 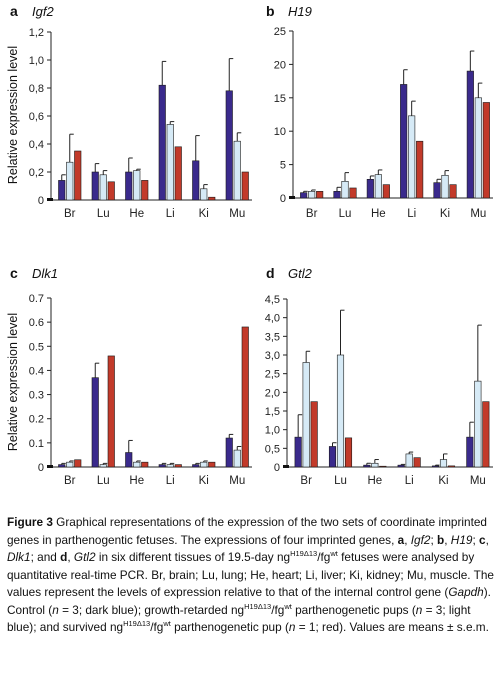 I want to click on caption-gene-b: H19, so click(x=461, y=539).